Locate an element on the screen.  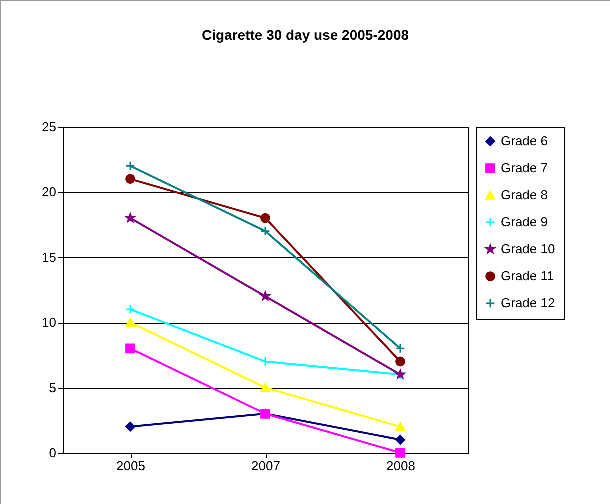
chart-title: Cigarette 30 day use 2005-2008 is located at coordinates (306, 35).